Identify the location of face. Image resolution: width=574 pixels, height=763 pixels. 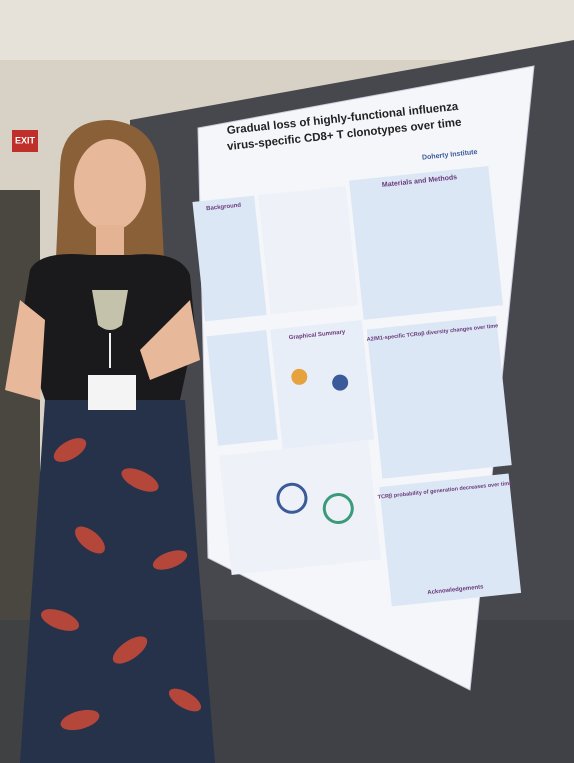
(110, 185).